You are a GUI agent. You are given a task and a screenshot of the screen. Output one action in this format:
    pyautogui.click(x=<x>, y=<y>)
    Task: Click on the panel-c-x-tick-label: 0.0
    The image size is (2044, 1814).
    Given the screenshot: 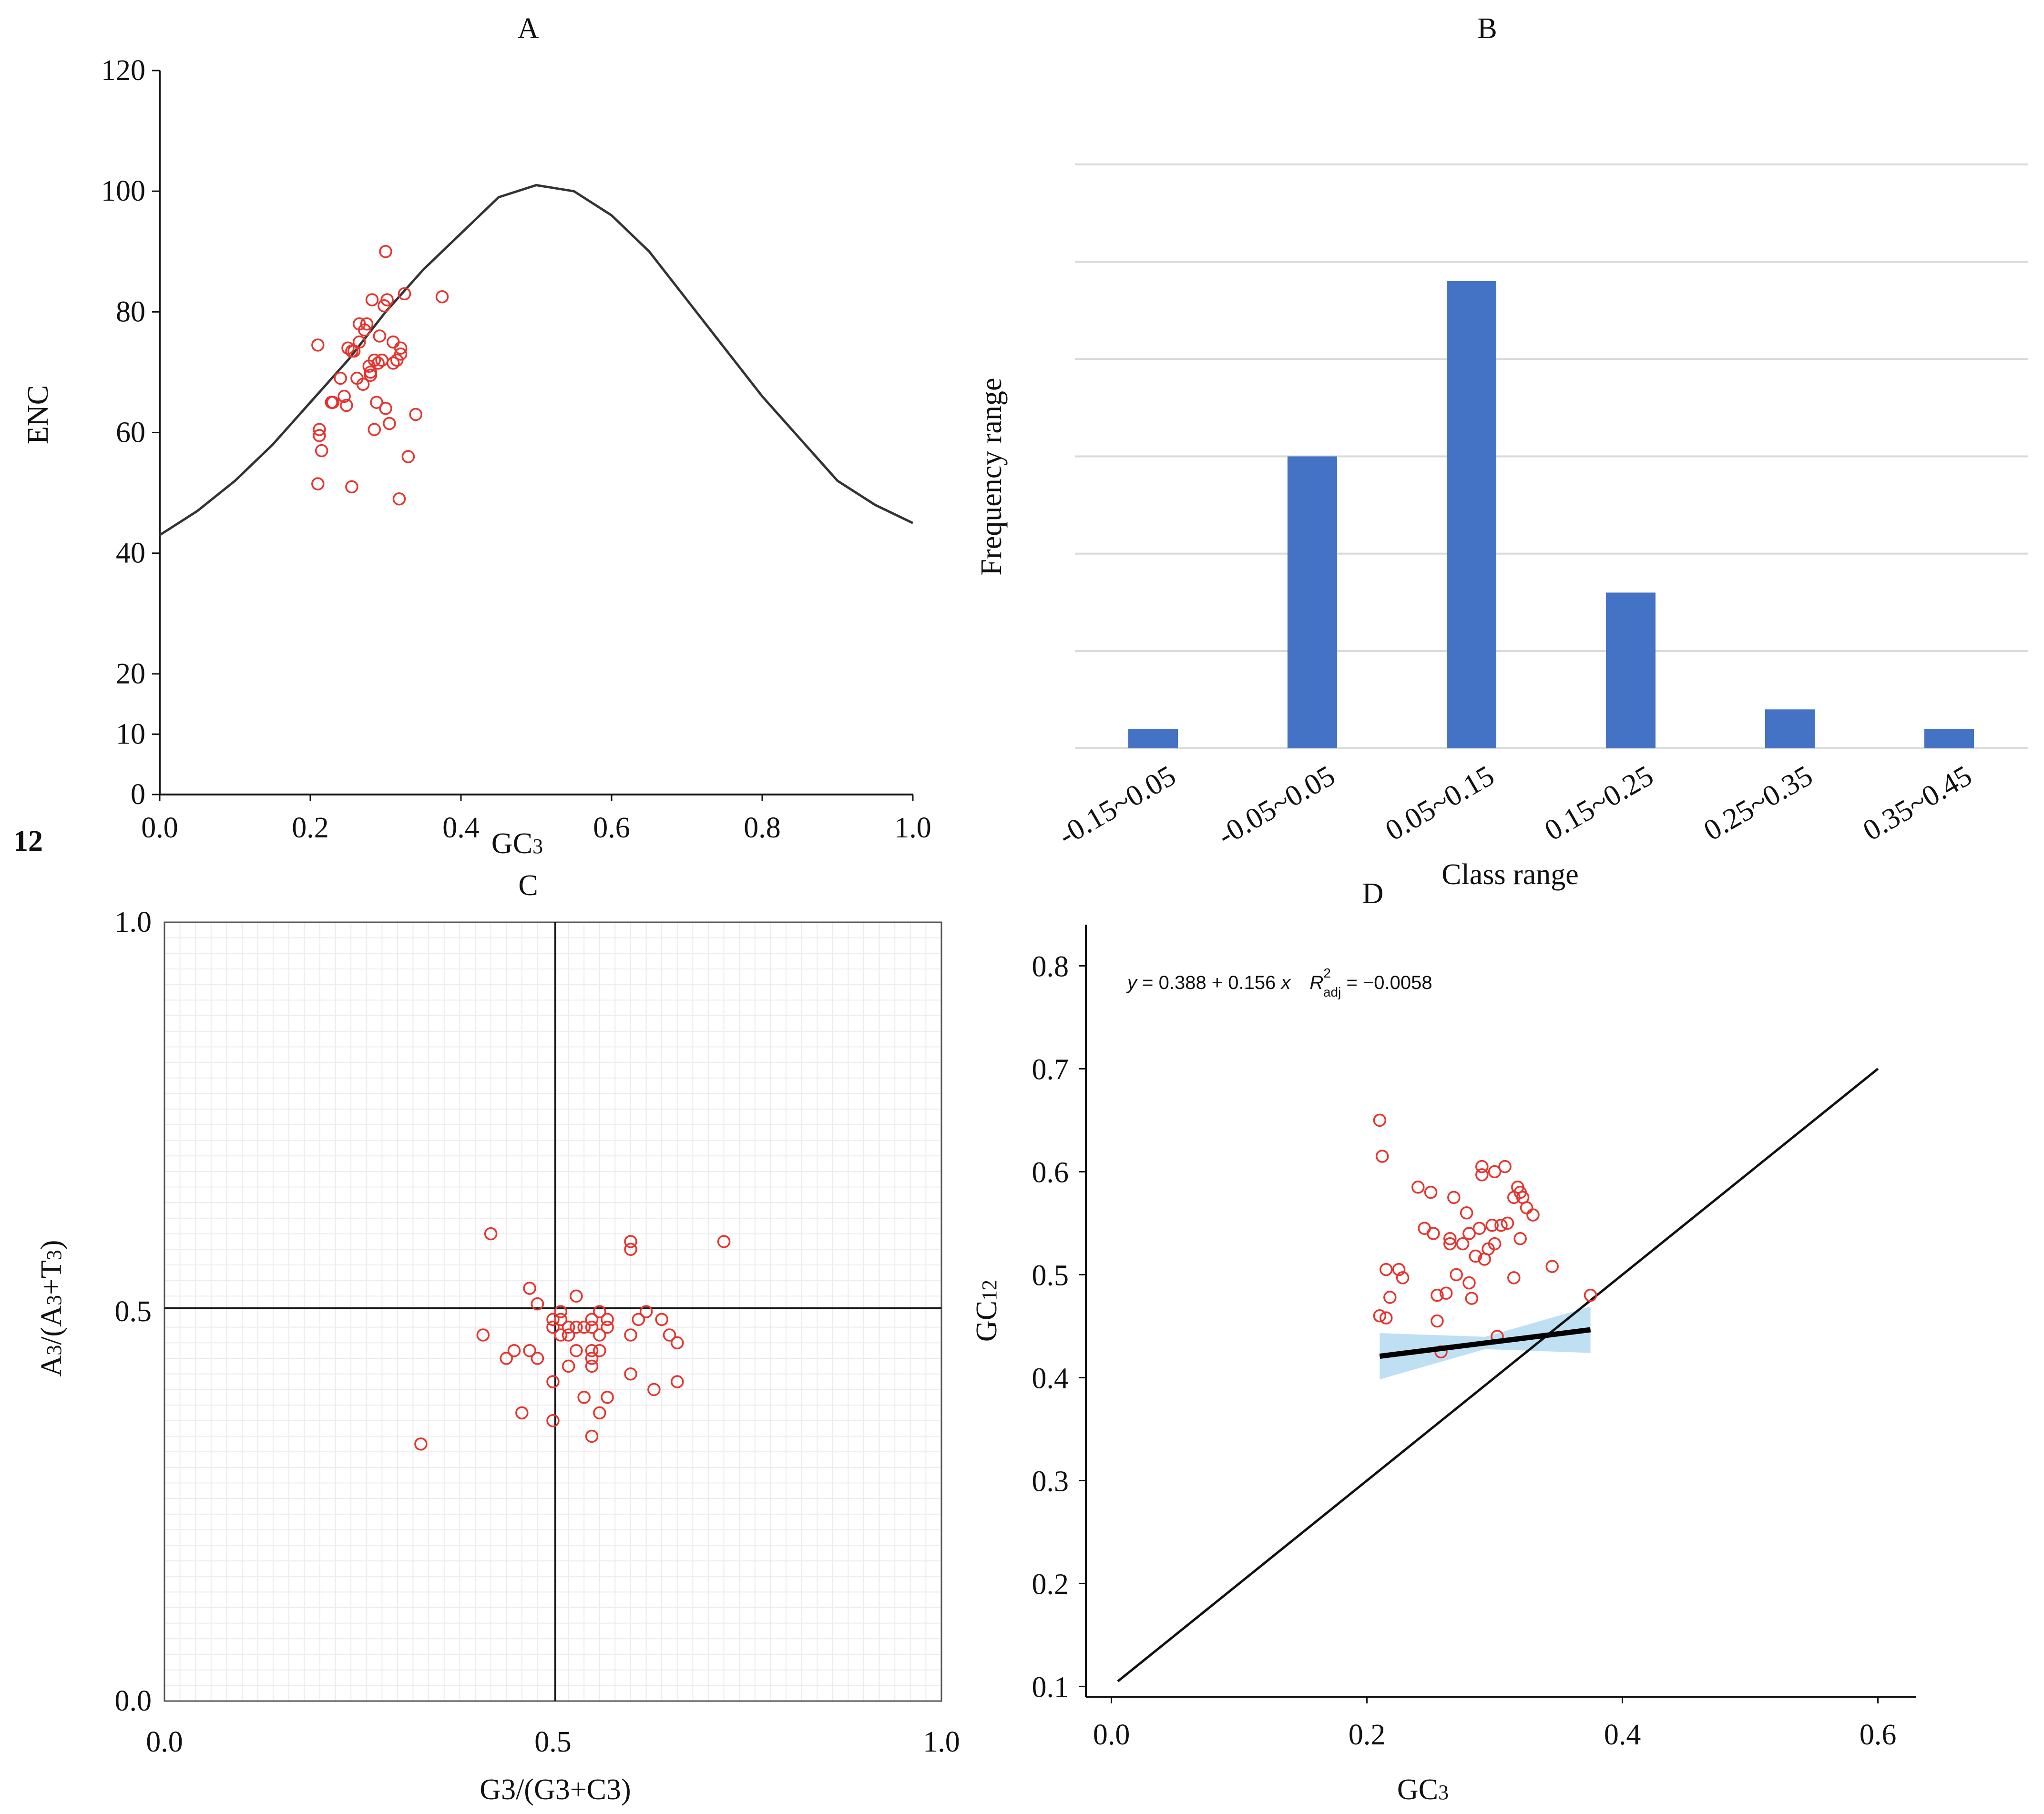 What is the action you would take?
    pyautogui.click(x=164, y=1742)
    